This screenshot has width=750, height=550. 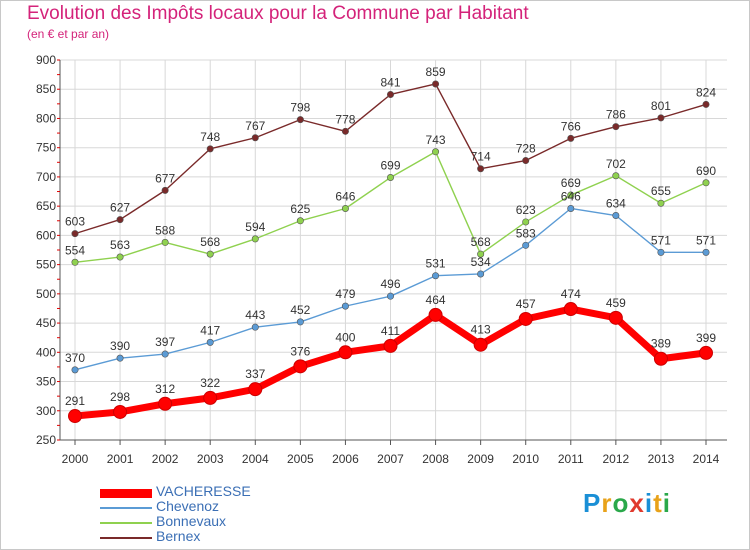 I want to click on data-label: 766, so click(x=571, y=126).